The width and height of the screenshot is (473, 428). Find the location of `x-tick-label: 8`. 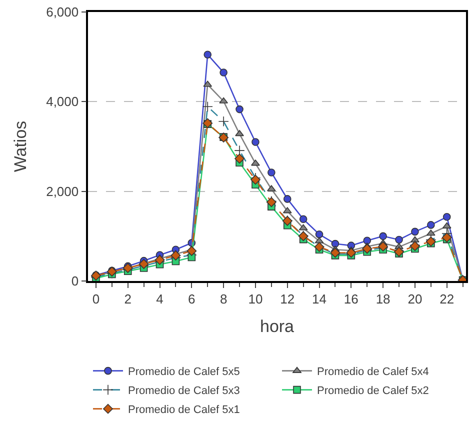

x-tick-label: 8 is located at coordinates (224, 298).